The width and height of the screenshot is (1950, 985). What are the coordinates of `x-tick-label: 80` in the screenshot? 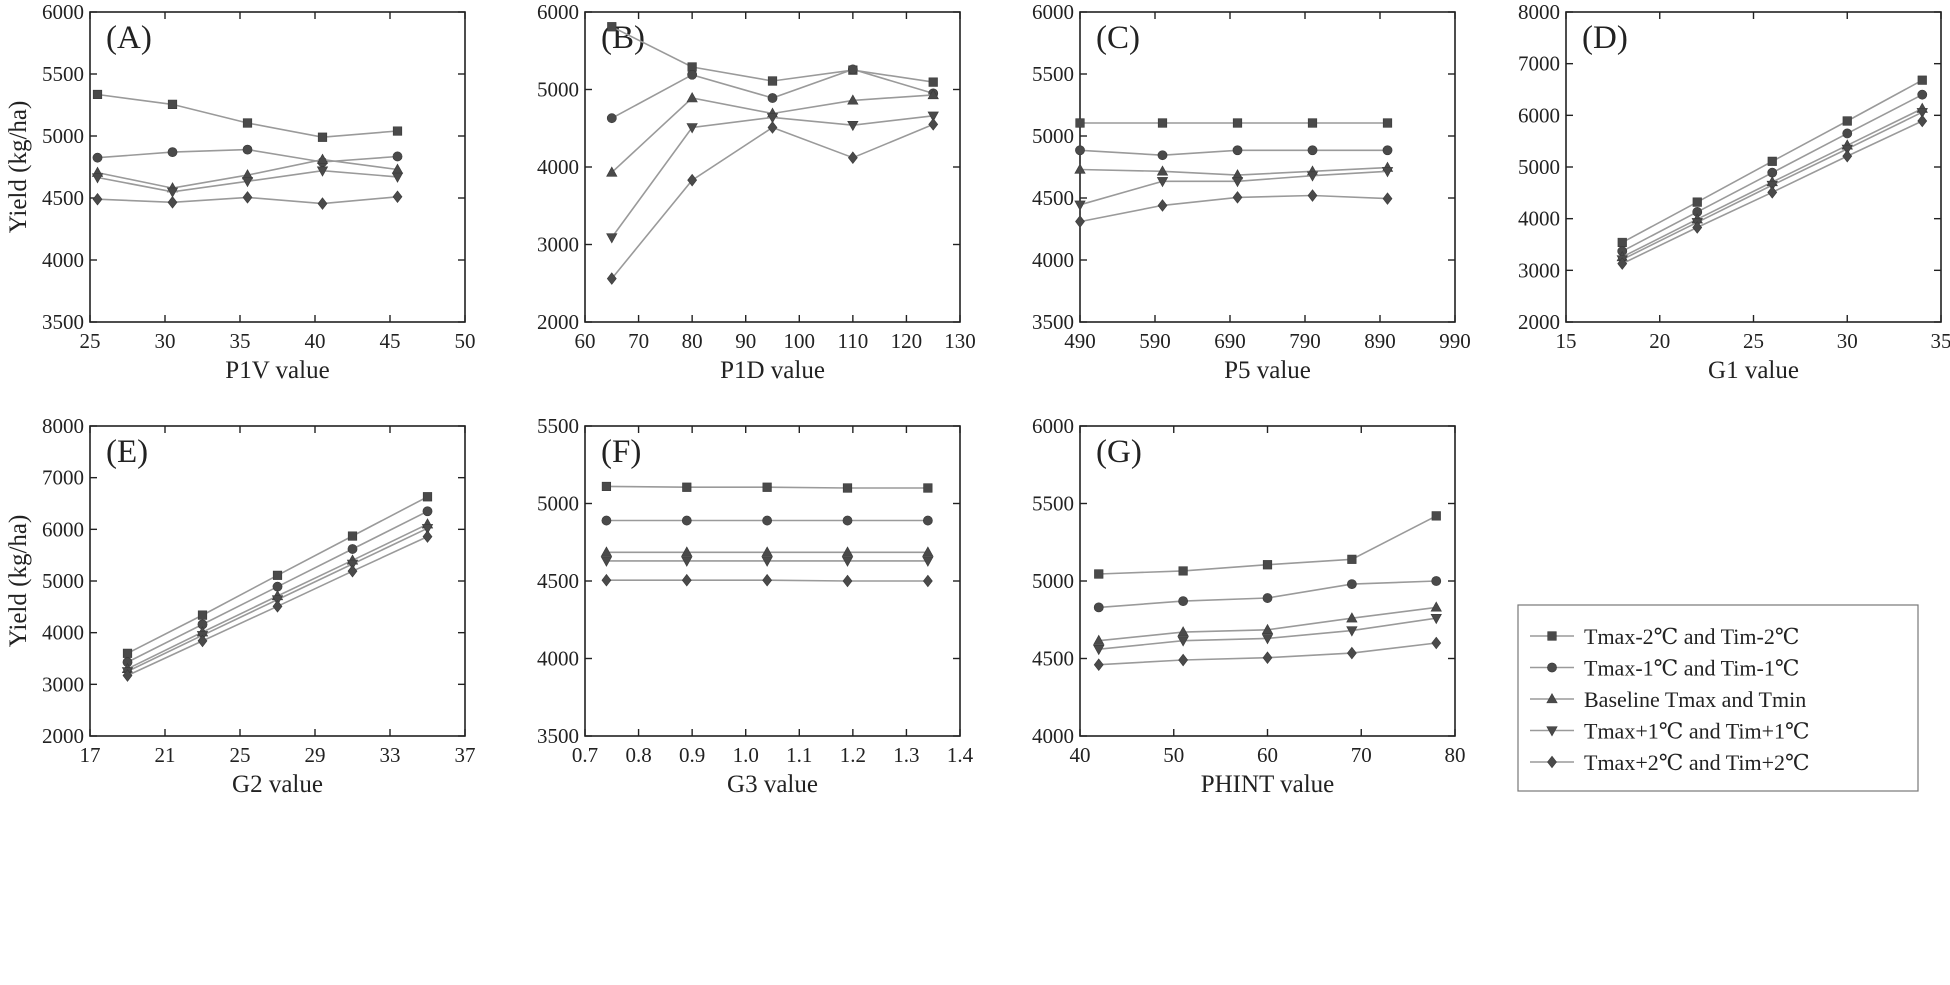 It's located at (1455, 755).